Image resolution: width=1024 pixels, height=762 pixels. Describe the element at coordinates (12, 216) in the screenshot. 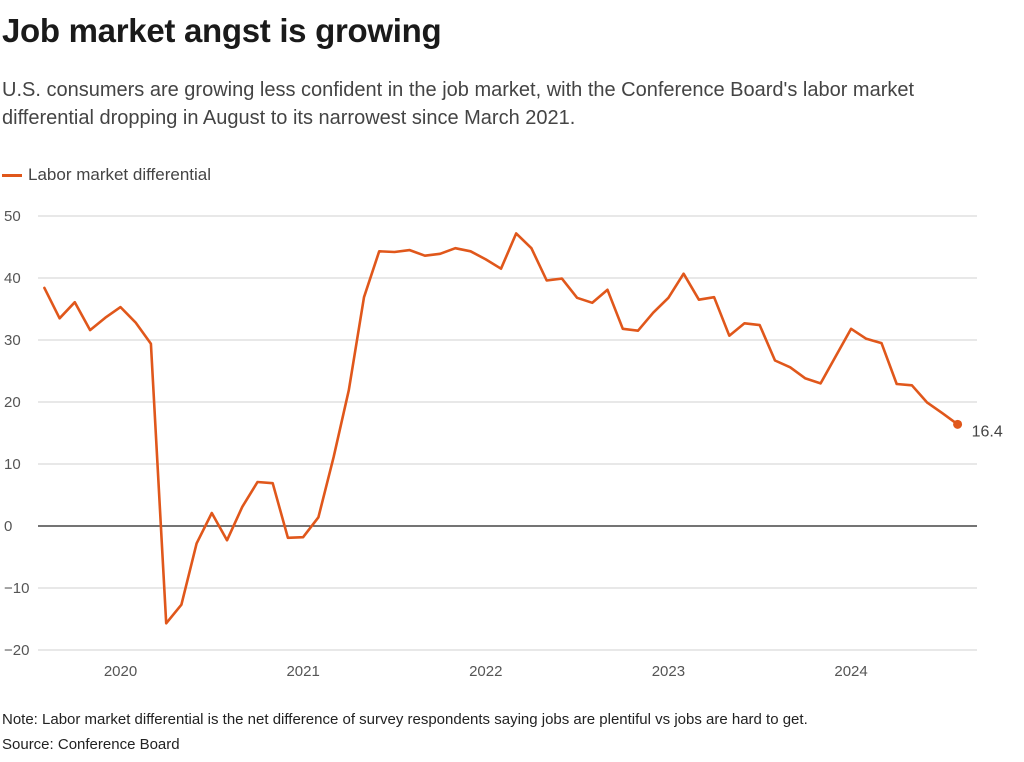

I see `y-tick-label: 50` at that location.